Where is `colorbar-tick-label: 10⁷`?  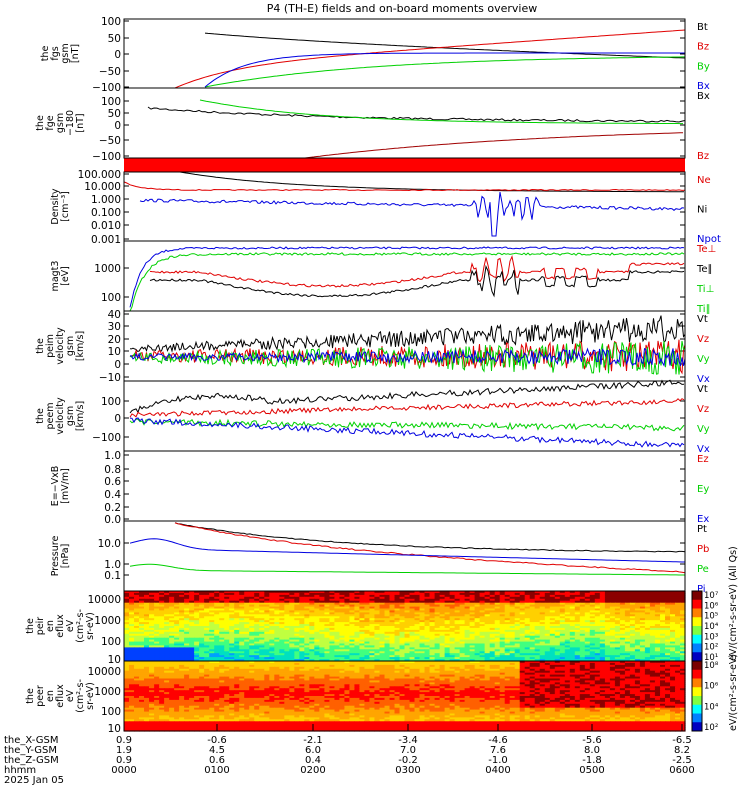
colorbar-tick-label: 10⁷ is located at coordinates (711, 596).